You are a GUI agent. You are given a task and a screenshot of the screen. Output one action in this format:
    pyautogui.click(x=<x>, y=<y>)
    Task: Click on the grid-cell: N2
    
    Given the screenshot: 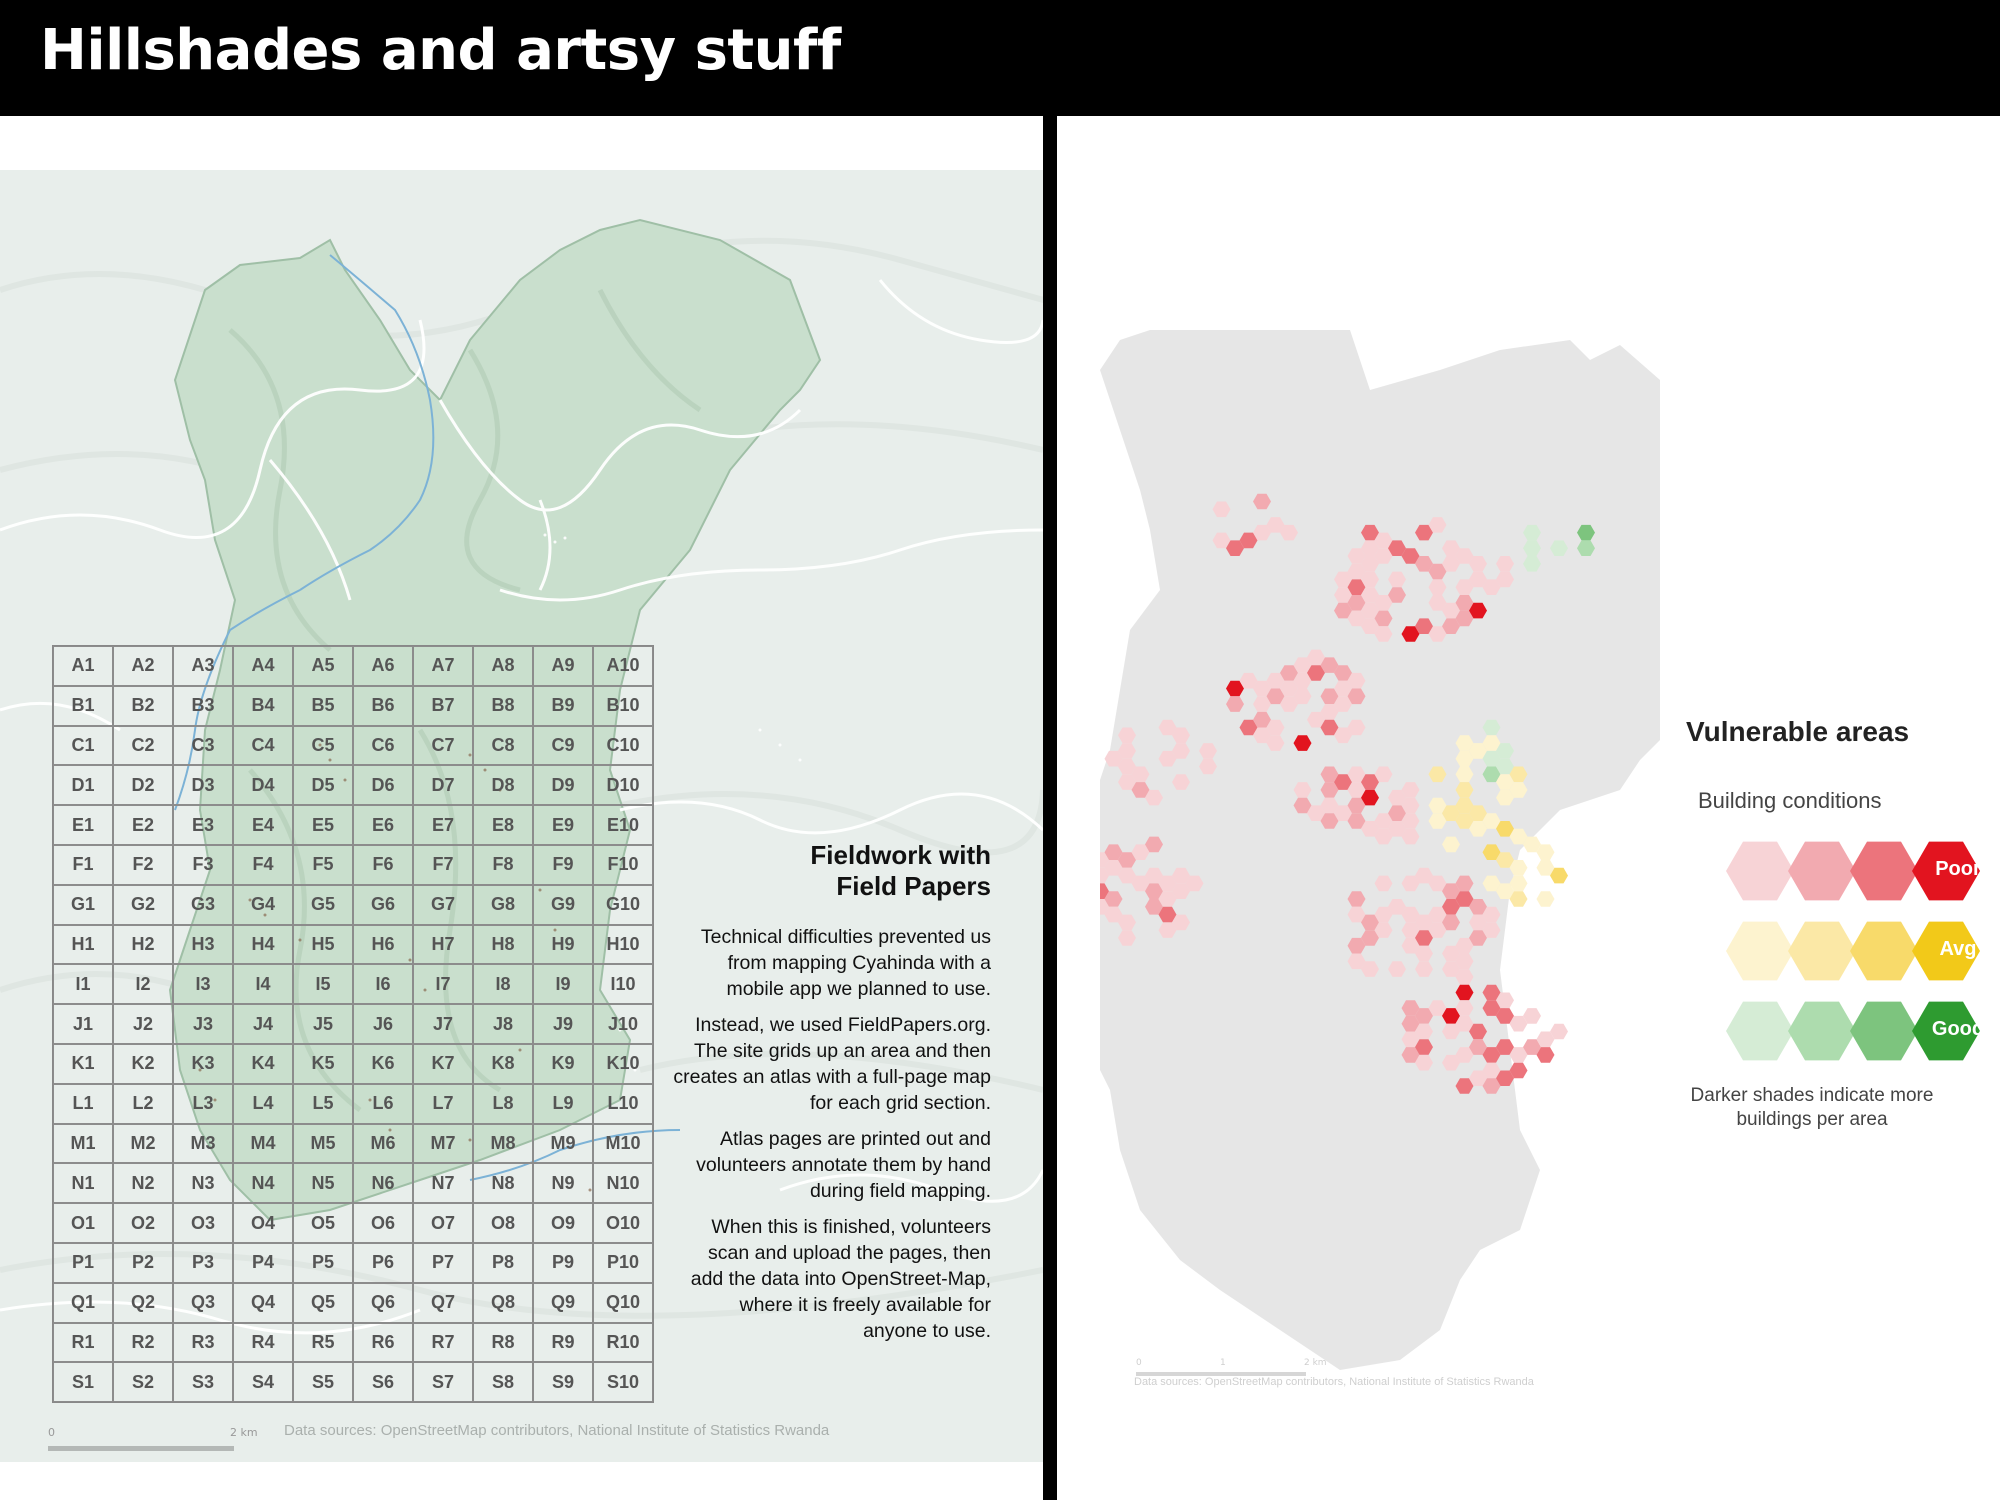 What is the action you would take?
    pyautogui.click(x=143, y=1183)
    